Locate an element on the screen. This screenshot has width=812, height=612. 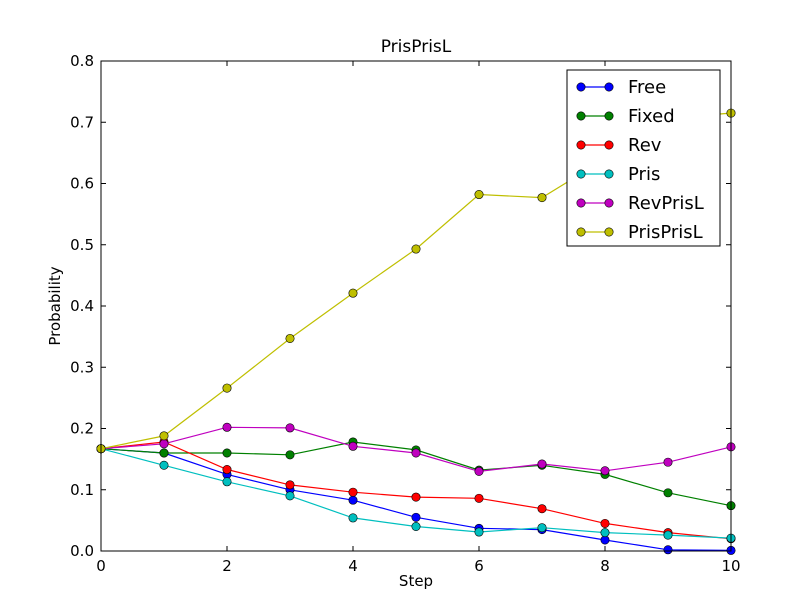
y-tick-label: 0.8 is located at coordinates (82, 61).